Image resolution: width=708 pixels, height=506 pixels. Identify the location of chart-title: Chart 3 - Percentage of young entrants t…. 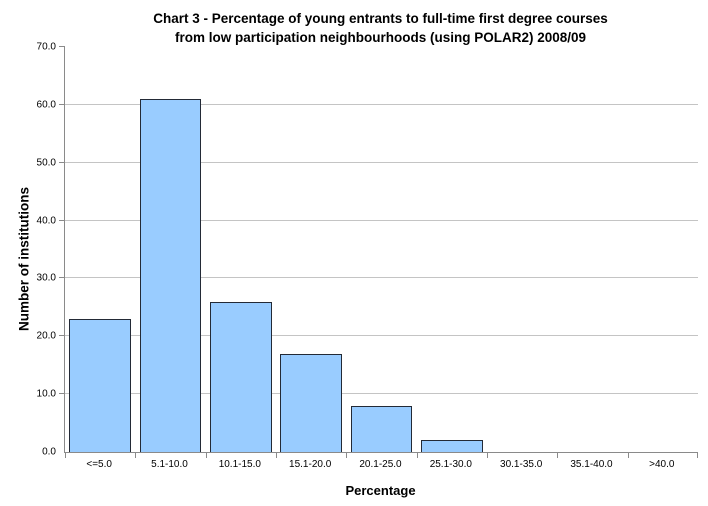
(380, 28).